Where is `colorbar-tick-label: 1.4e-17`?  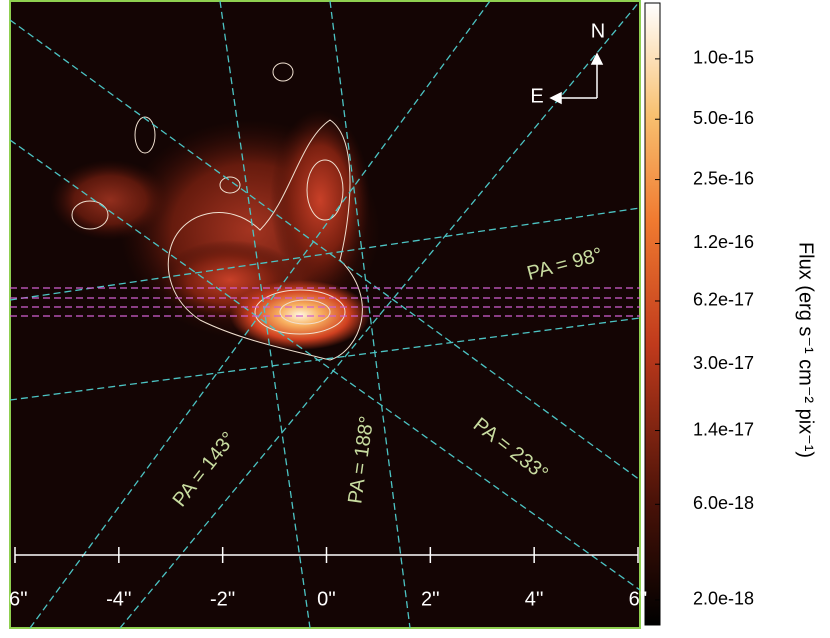 colorbar-tick-label: 1.4e-17 is located at coordinates (723, 429).